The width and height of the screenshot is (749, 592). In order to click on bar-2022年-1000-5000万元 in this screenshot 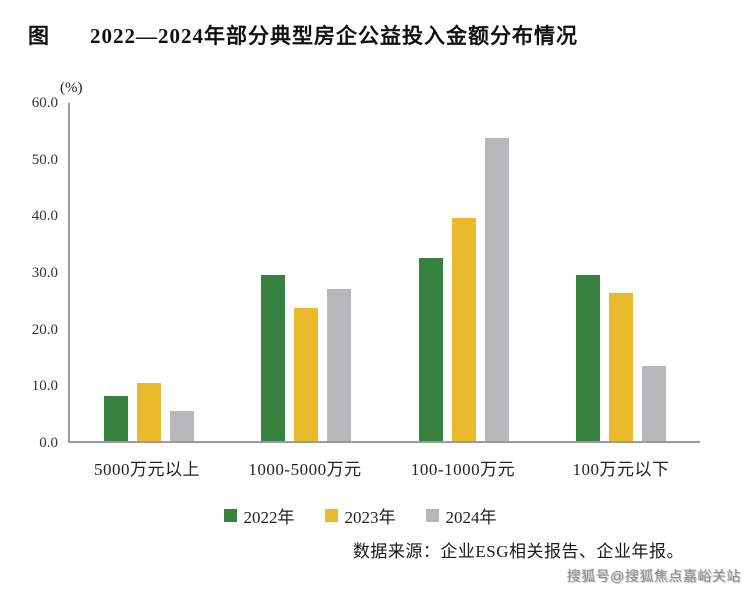, I will do `click(273, 357)`.